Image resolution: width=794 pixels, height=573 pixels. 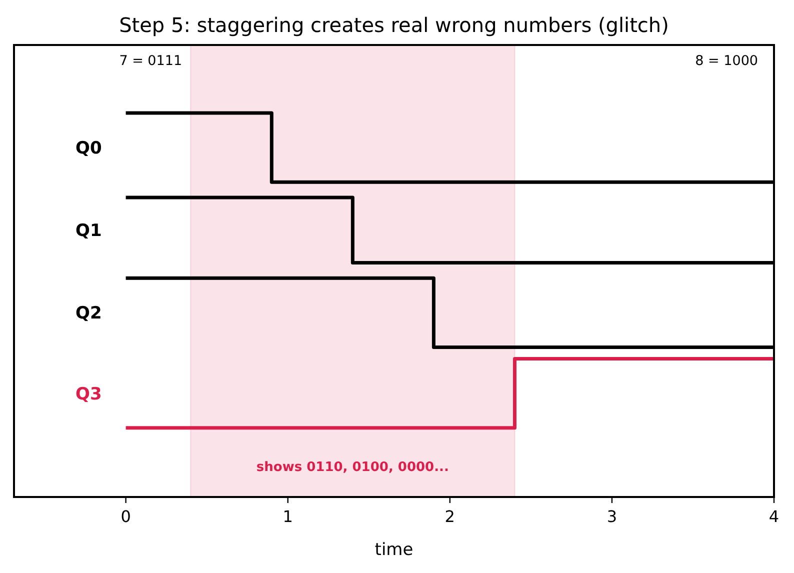 What do you see at coordinates (287, 516) in the screenshot?
I see `x-tick-label: 1` at bounding box center [287, 516].